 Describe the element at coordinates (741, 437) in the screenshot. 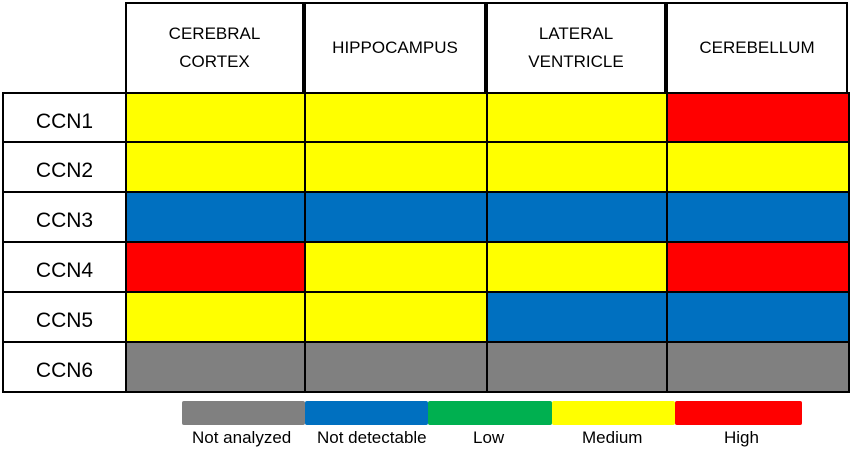

I see `legend-label: High` at that location.